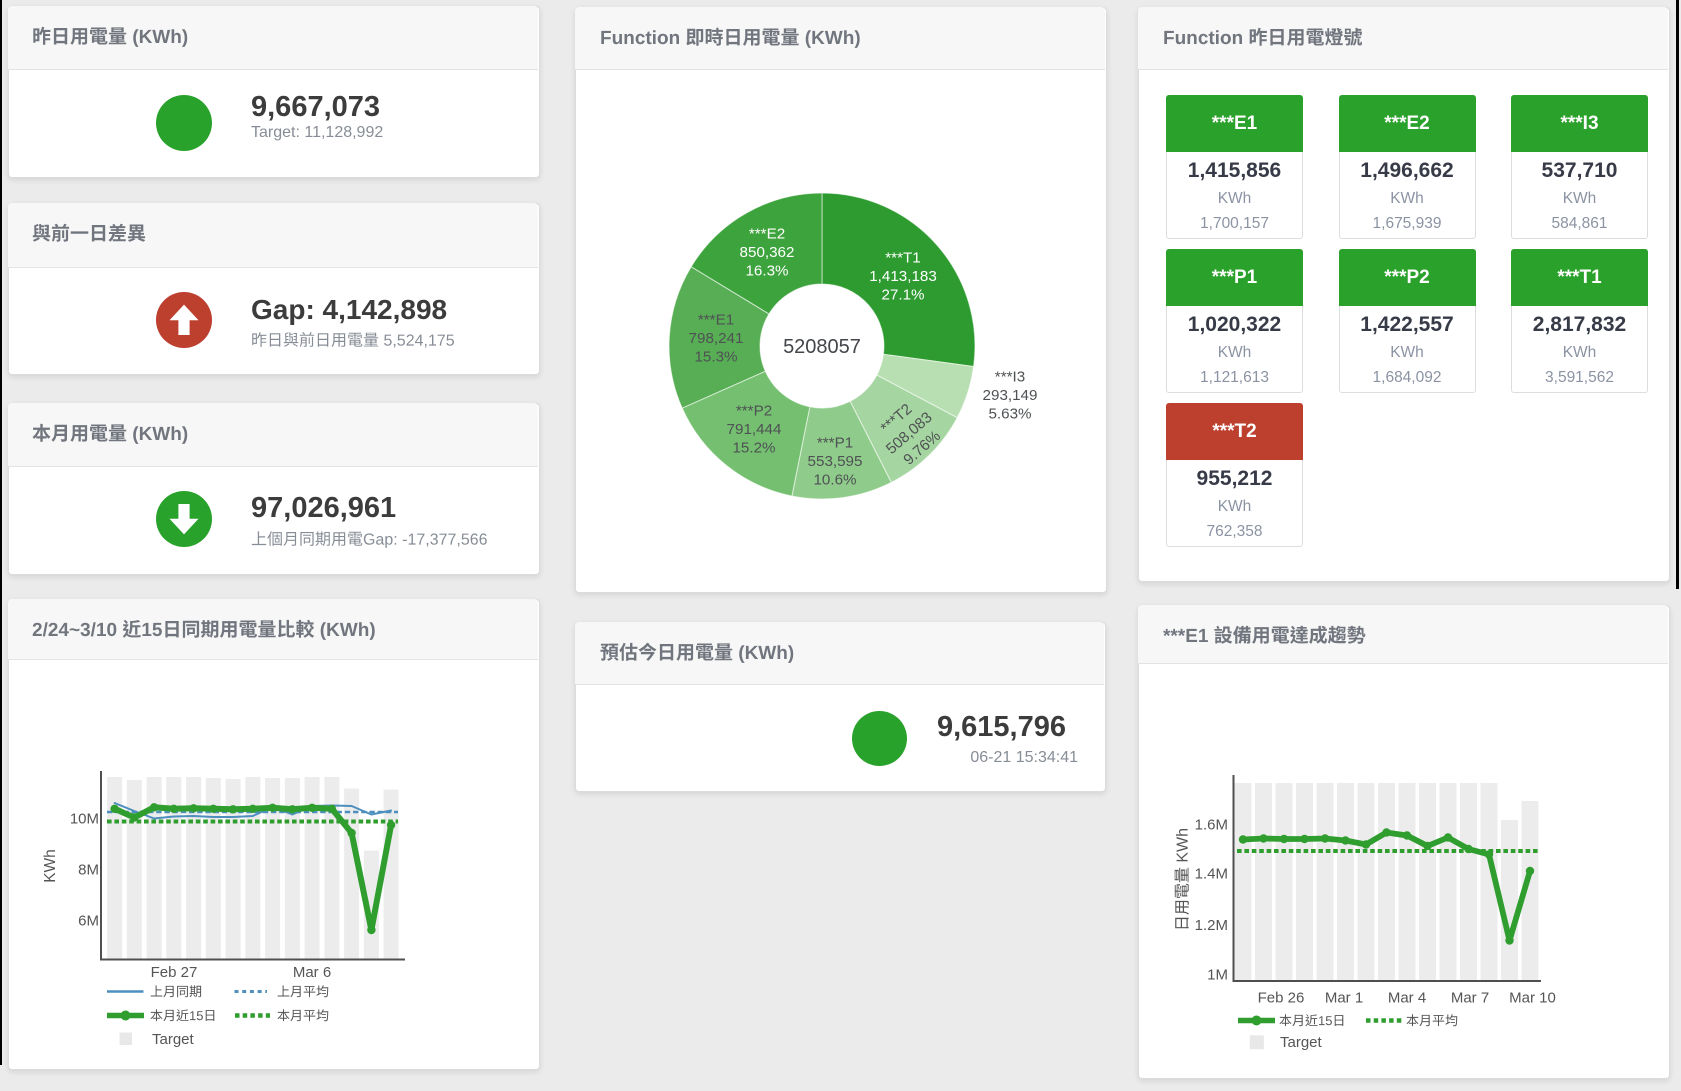 The image size is (1681, 1091). Describe the element at coordinates (1010, 395) in the screenshot. I see `svg-text: 293,149` at that location.